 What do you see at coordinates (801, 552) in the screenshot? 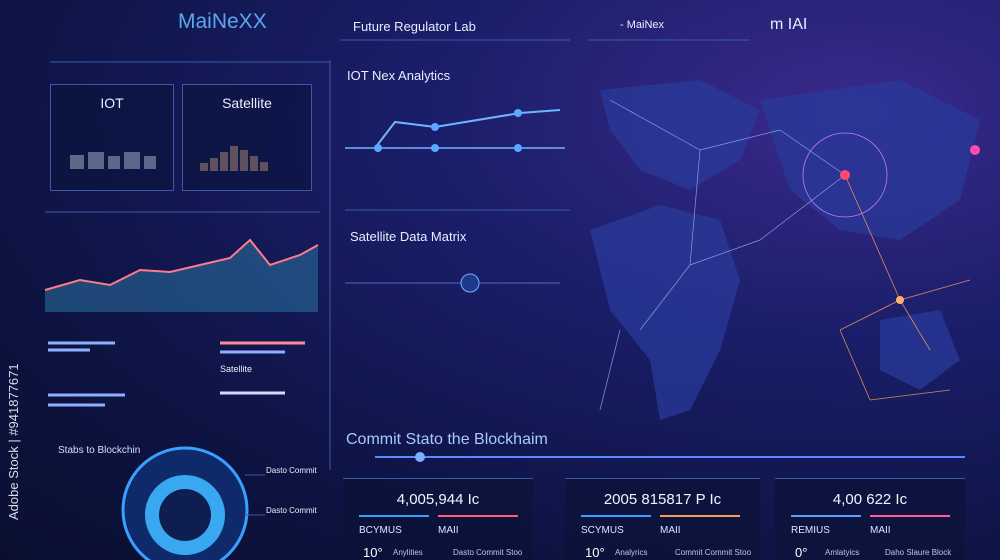
I see `stat-number: 0°` at bounding box center [801, 552].